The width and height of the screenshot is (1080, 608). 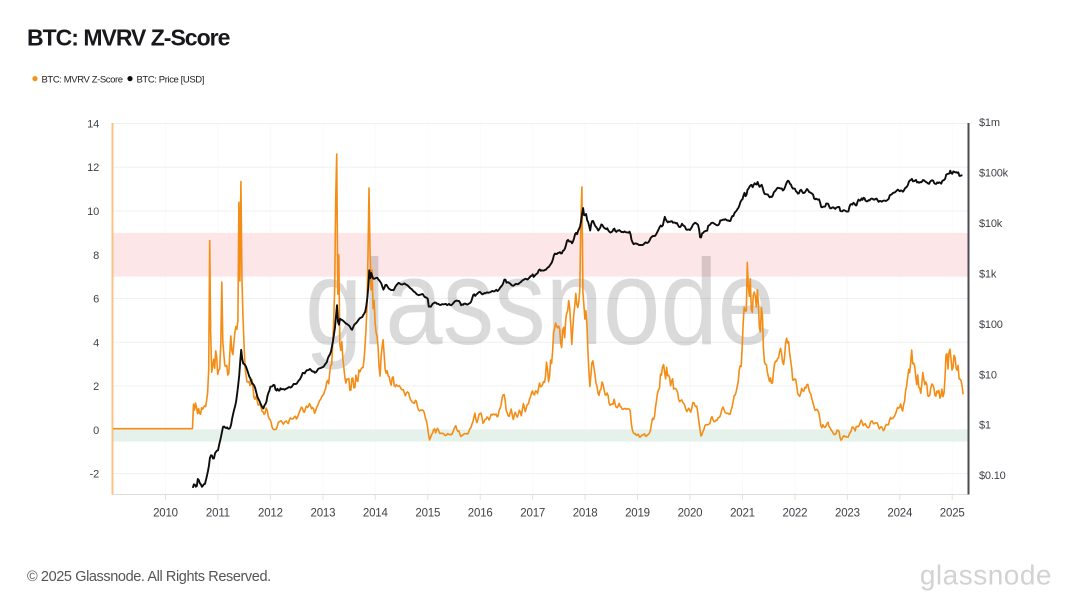 I want to click on svg-text:© 2025 Glassnode. All Rights R: © 2025 Glassnode. All Rights Reserved., so click(x=149, y=577).